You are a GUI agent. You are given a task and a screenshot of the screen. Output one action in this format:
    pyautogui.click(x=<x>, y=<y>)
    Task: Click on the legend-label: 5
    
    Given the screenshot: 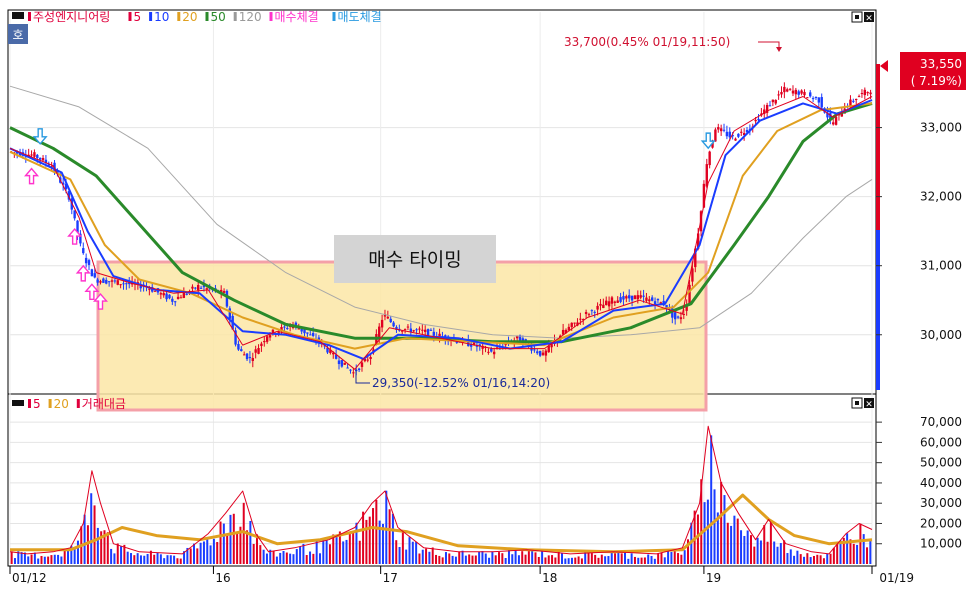 What is the action you would take?
    pyautogui.click(x=37, y=404)
    